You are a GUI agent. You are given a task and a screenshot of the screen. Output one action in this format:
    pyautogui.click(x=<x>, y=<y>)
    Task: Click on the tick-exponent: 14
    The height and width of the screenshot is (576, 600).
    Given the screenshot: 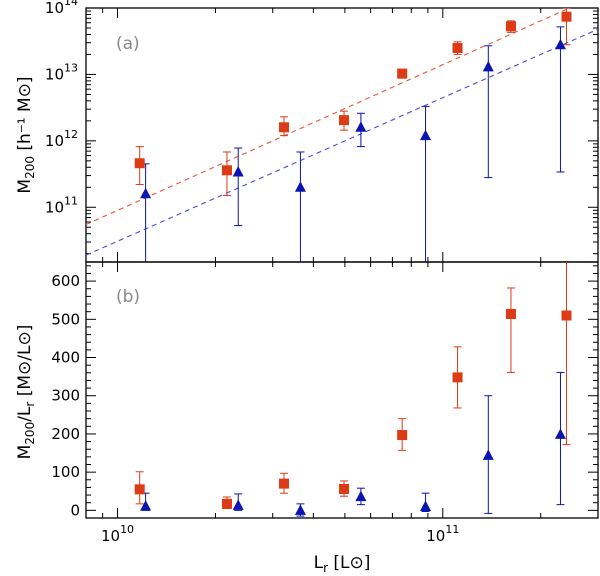 What is the action you would take?
    pyautogui.click(x=71, y=4)
    